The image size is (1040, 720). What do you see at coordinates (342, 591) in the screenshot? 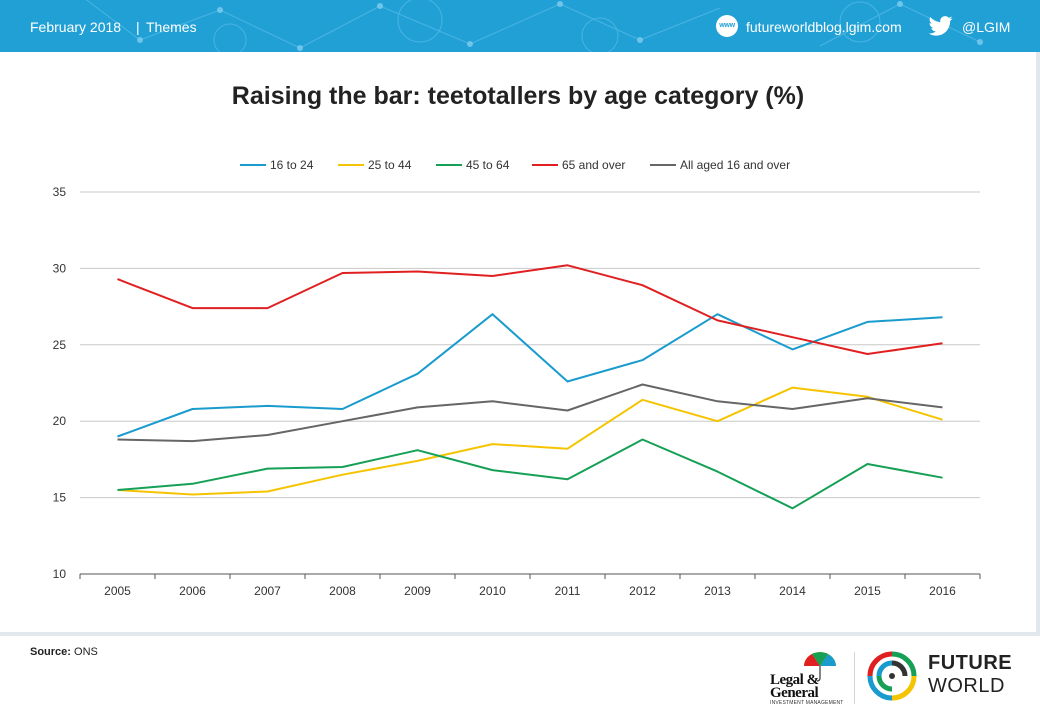
I see `x-tick-label: 2008` at bounding box center [342, 591].